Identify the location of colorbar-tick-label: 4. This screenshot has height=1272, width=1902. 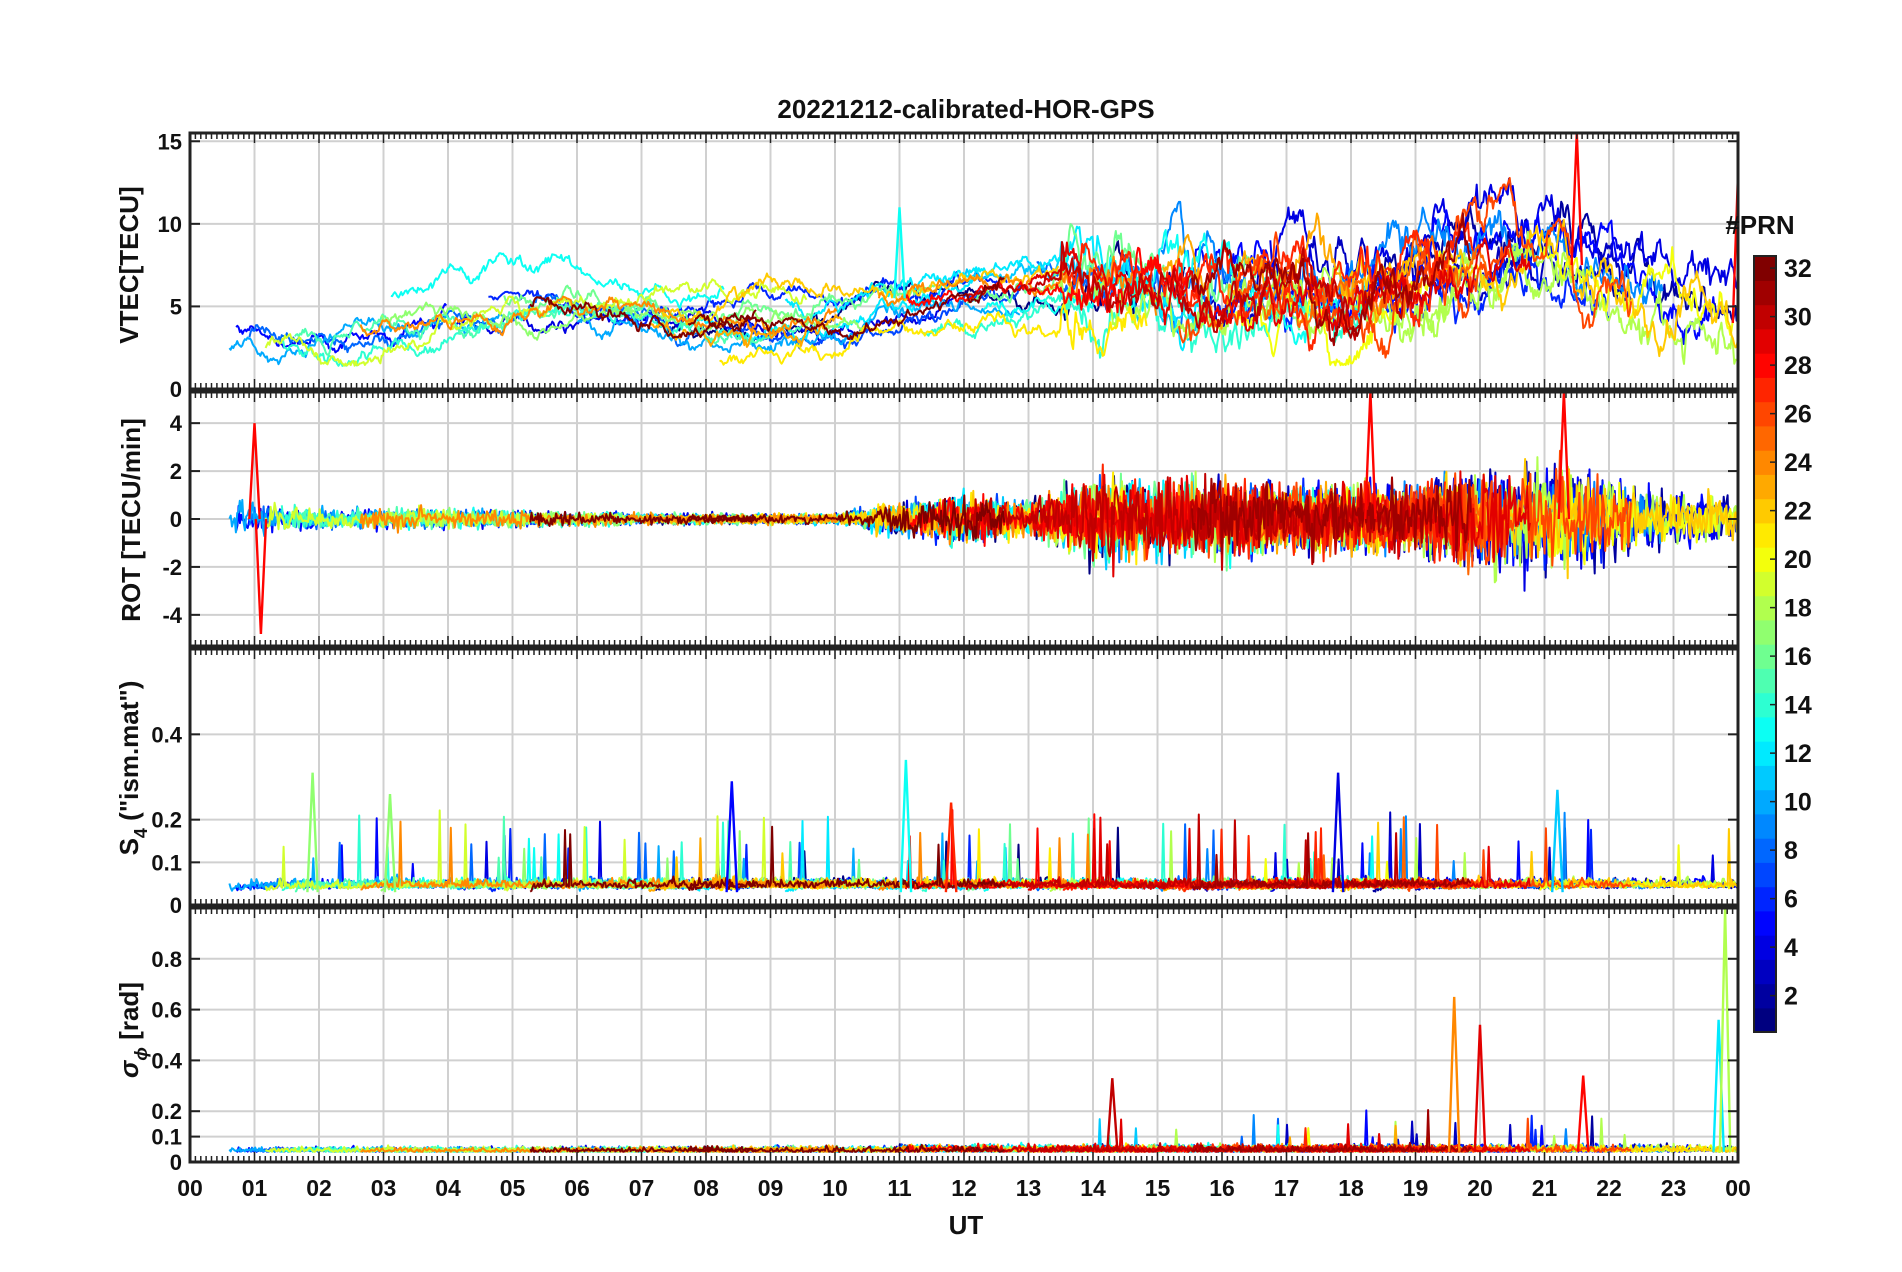
(1791, 948).